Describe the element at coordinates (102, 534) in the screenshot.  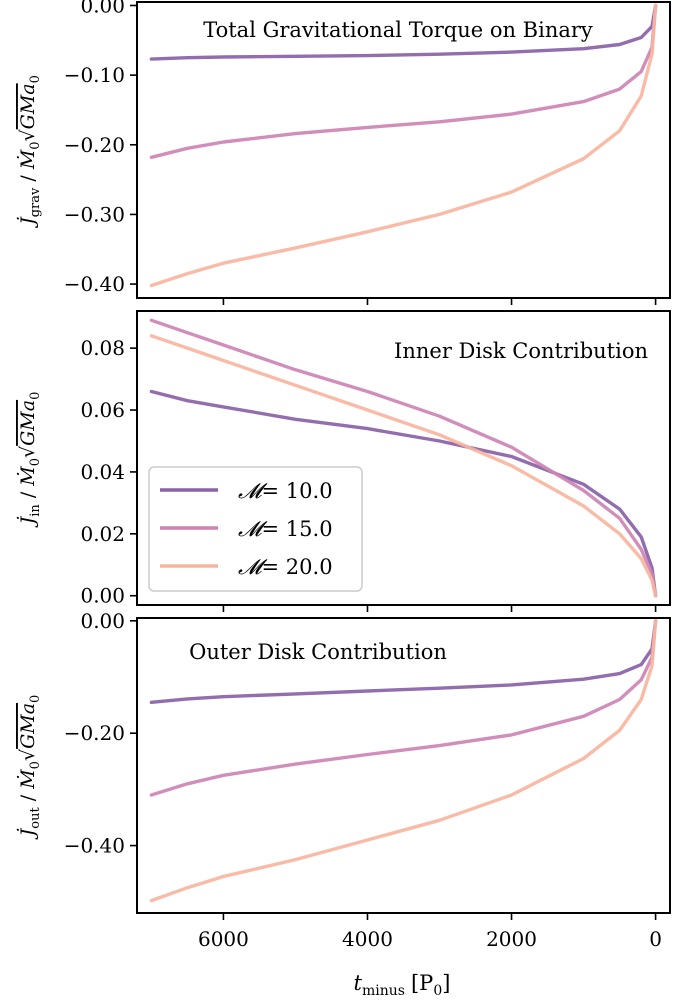
I see `y-tick-label: 0.02` at that location.